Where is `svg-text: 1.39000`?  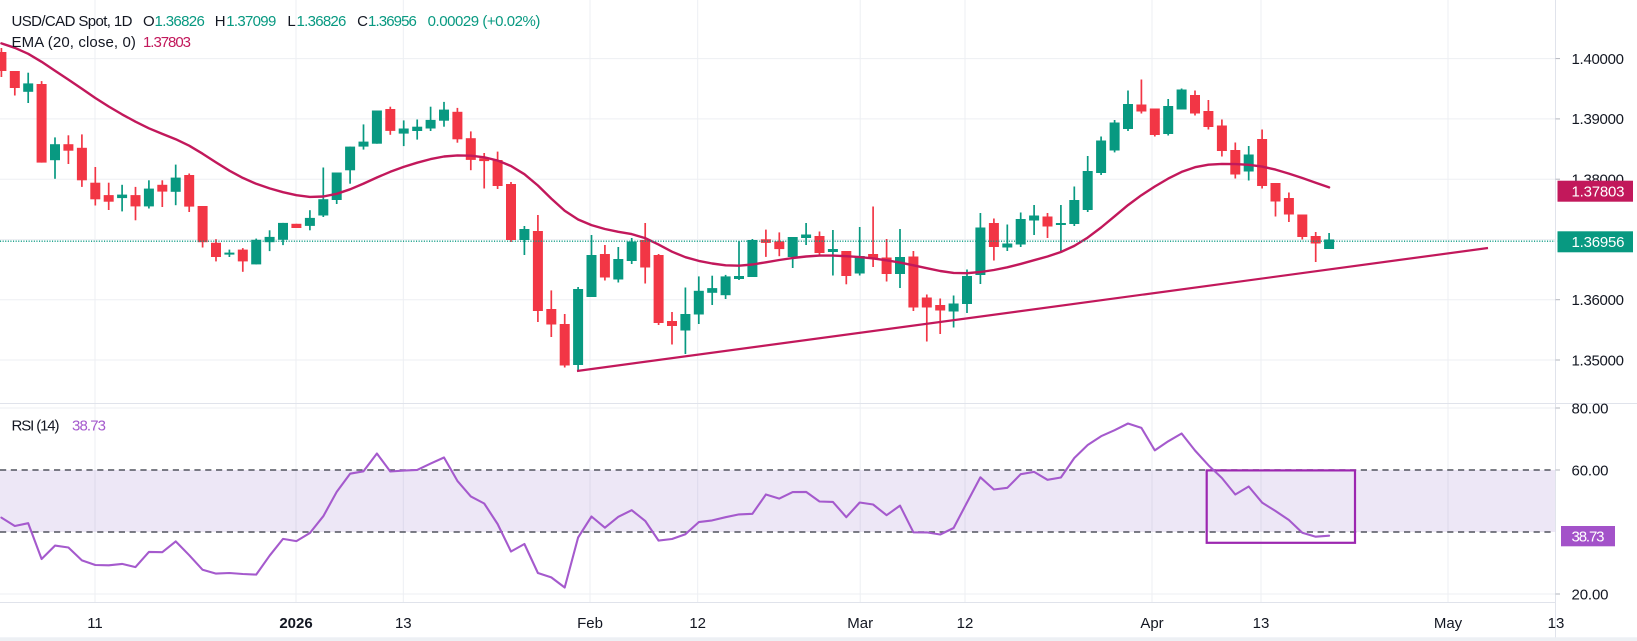
svg-text: 1.39000 is located at coordinates (1598, 119).